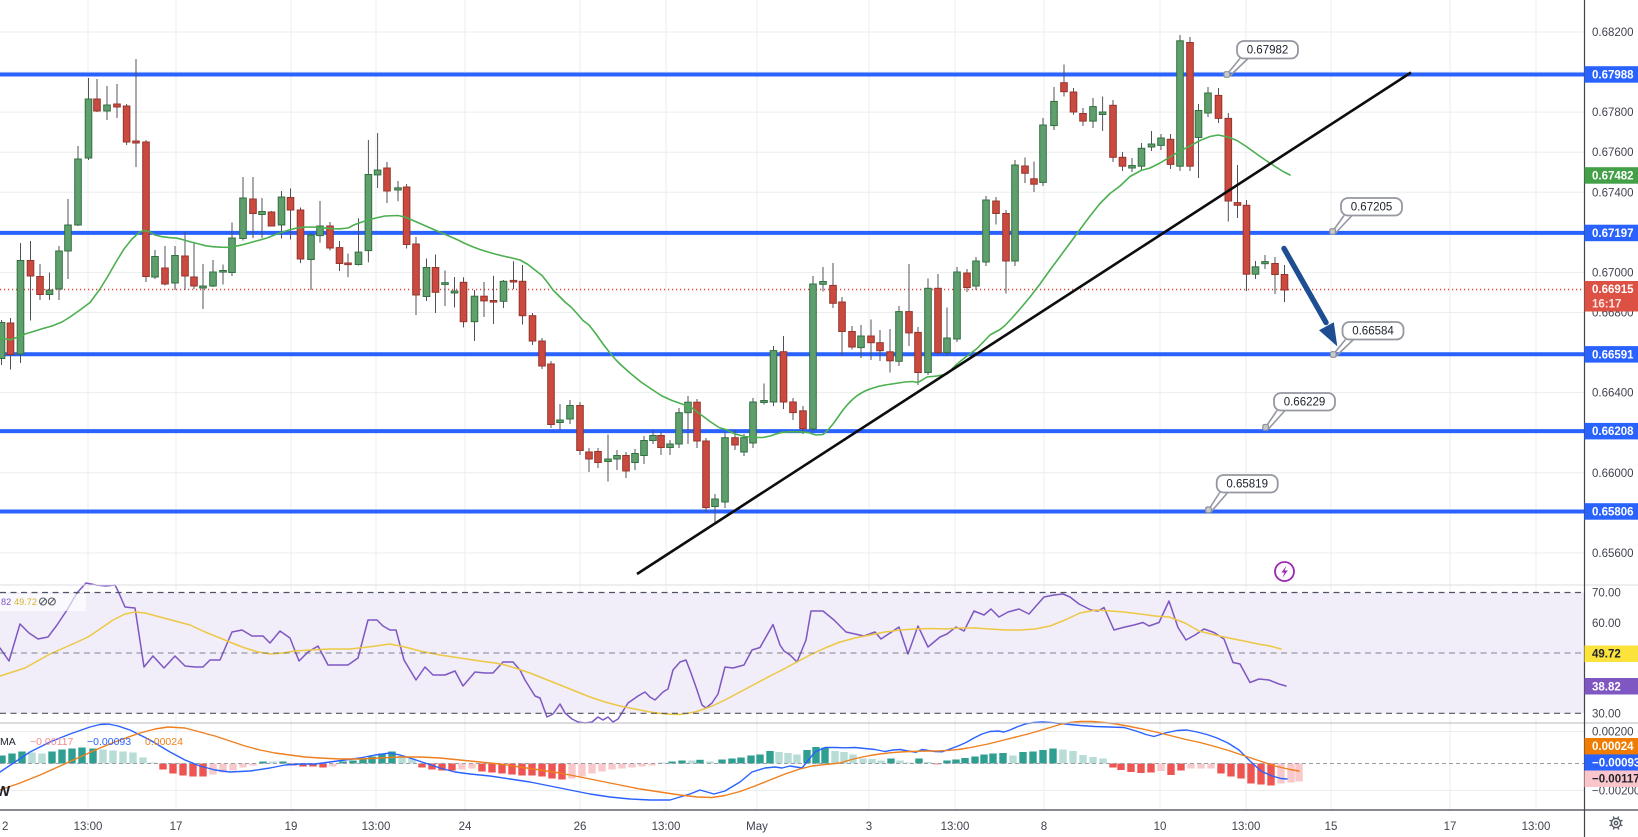  Describe the element at coordinates (1606, 687) in the screenshot. I see `svg-text: 38.82` at that location.